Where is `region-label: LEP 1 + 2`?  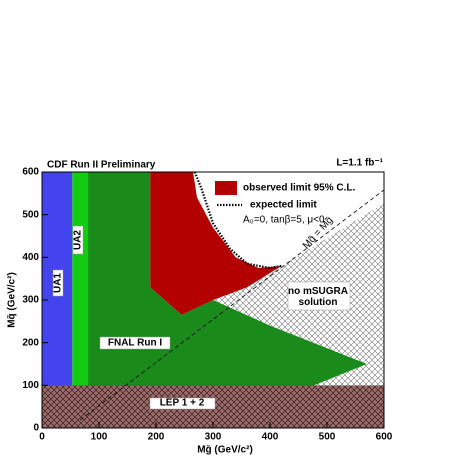 region-label: LEP 1 + 2 is located at coordinates (182, 403).